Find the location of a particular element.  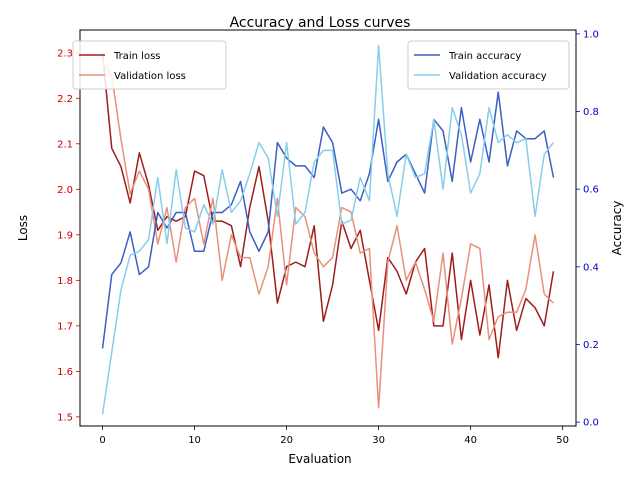

left-tick-label-3: 1.8 is located at coordinates (65, 281).